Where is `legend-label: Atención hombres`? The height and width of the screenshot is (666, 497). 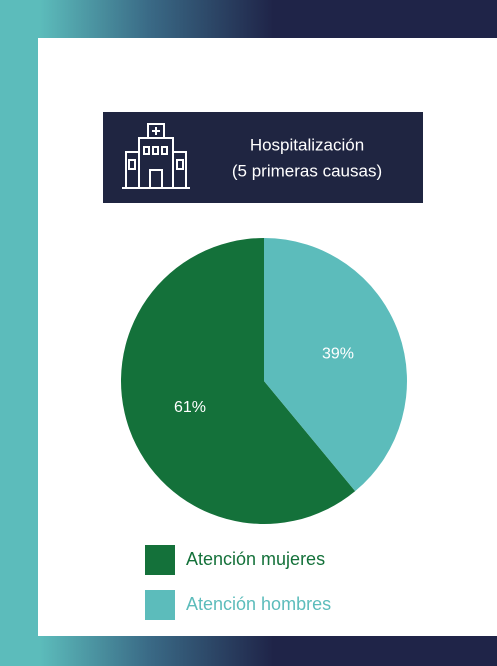 legend-label: Atención hombres is located at coordinates (258, 604).